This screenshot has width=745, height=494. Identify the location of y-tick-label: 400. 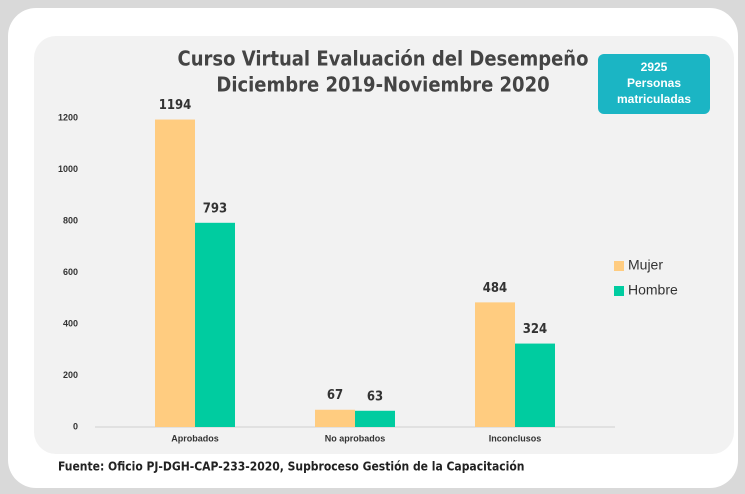
(70, 323).